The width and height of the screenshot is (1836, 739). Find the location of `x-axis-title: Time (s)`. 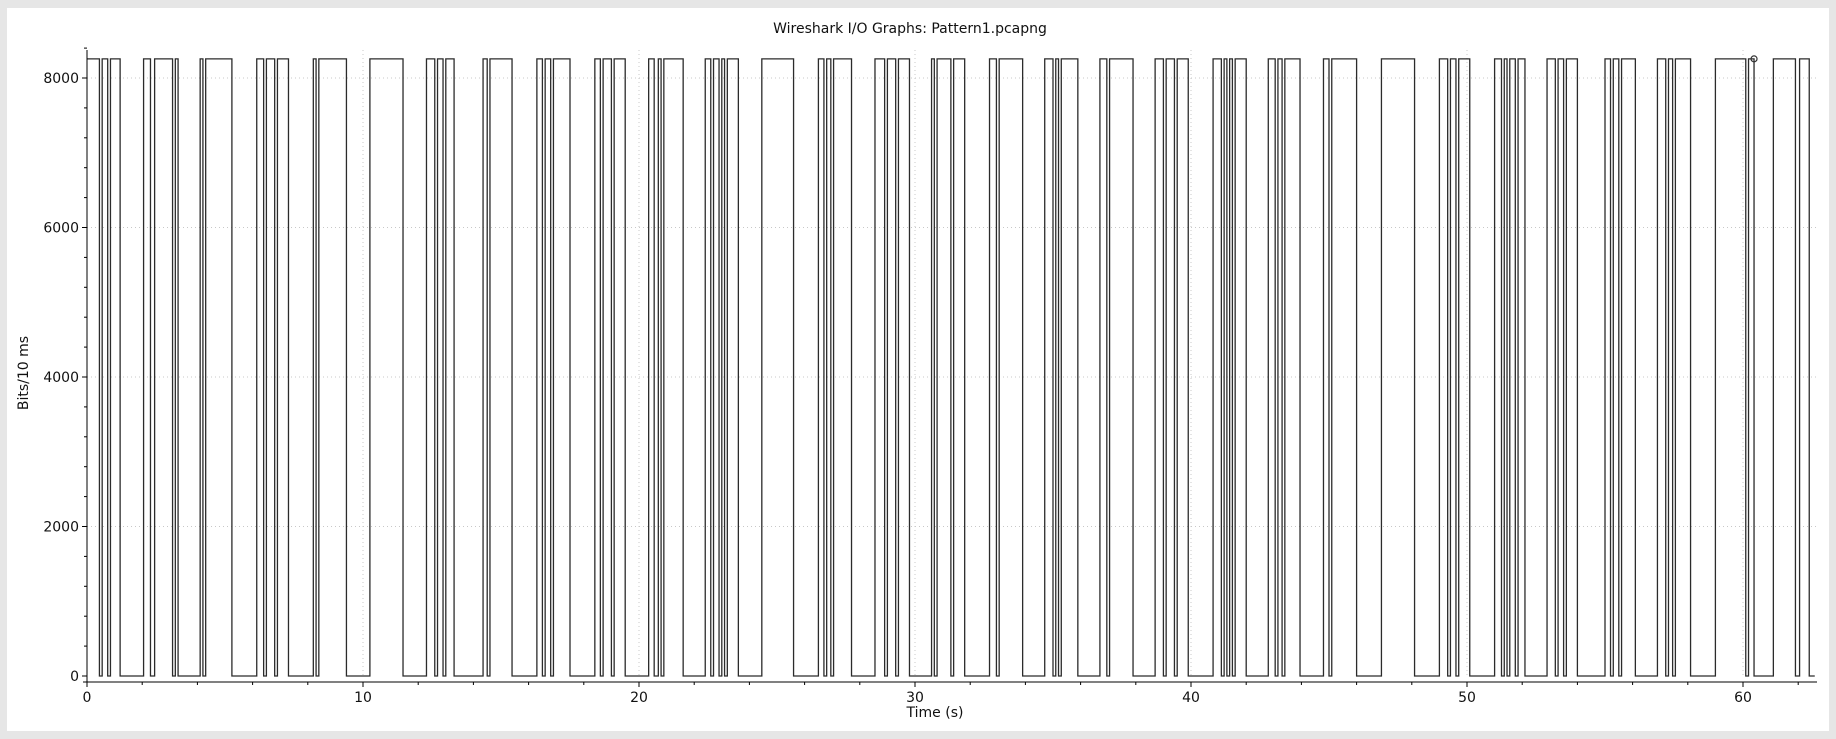

x-axis-title: Time (s) is located at coordinates (935, 713).